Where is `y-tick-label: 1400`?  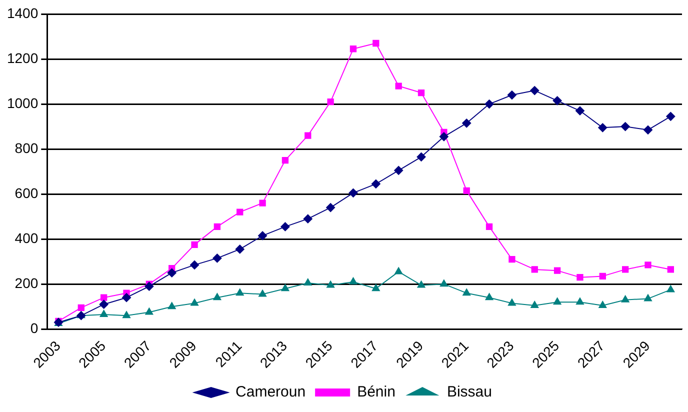
y-tick-label: 1400 is located at coordinates (22, 12).